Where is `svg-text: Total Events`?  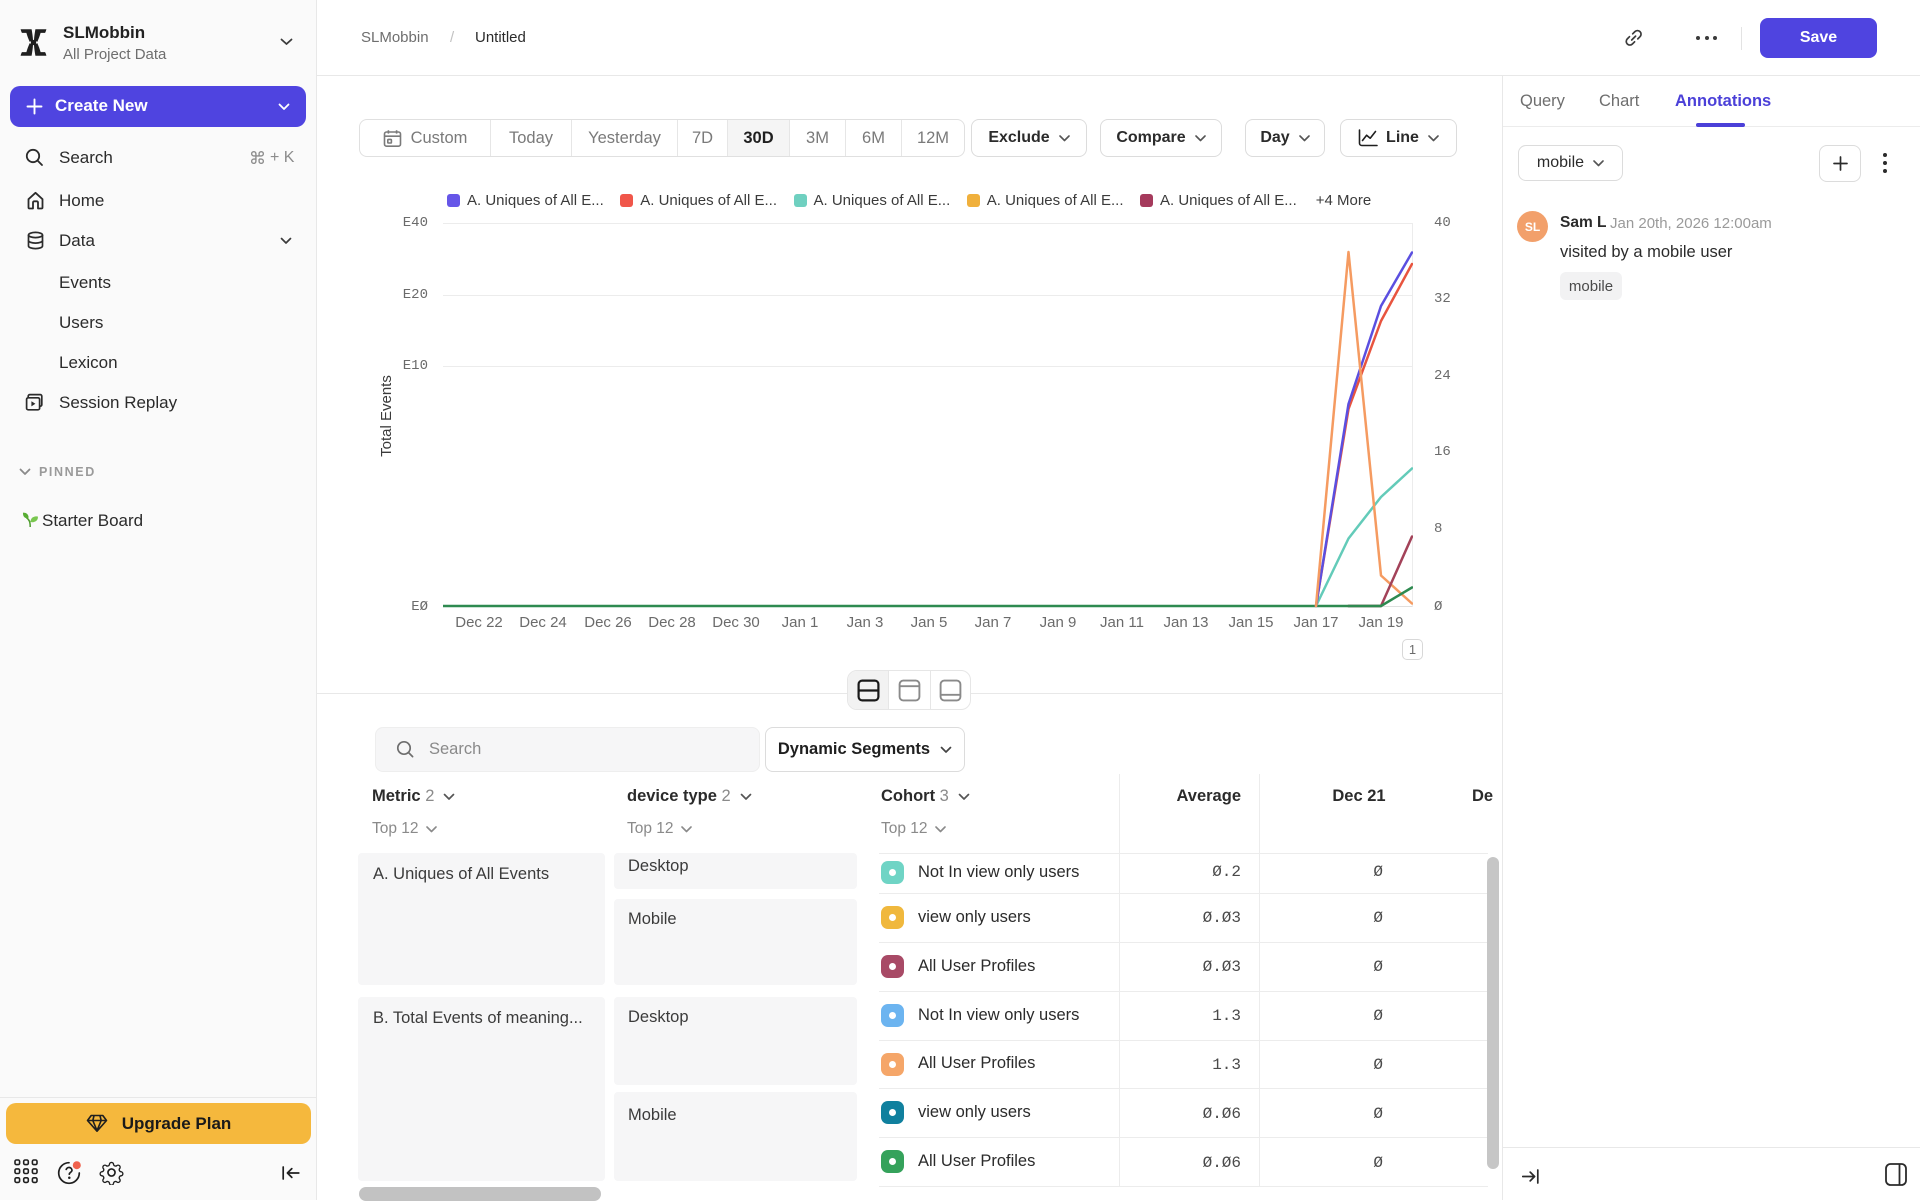 svg-text: Total Events is located at coordinates (386, 416).